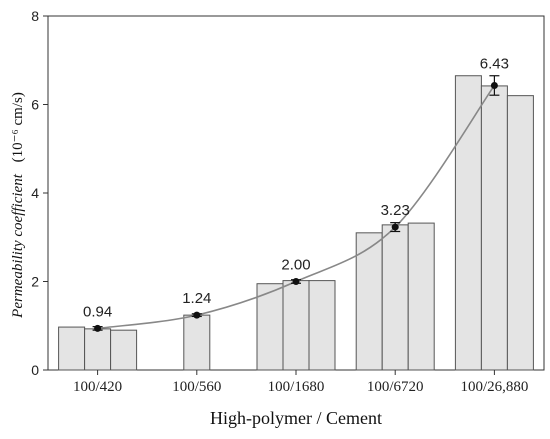  I want to click on x-tick-label: 100/6720, so click(395, 387).